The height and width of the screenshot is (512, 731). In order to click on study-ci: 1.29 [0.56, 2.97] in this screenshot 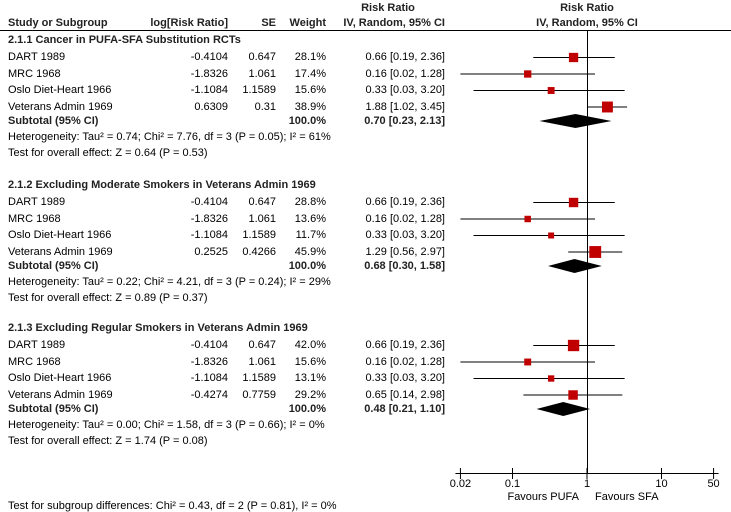, I will do `click(405, 251)`.